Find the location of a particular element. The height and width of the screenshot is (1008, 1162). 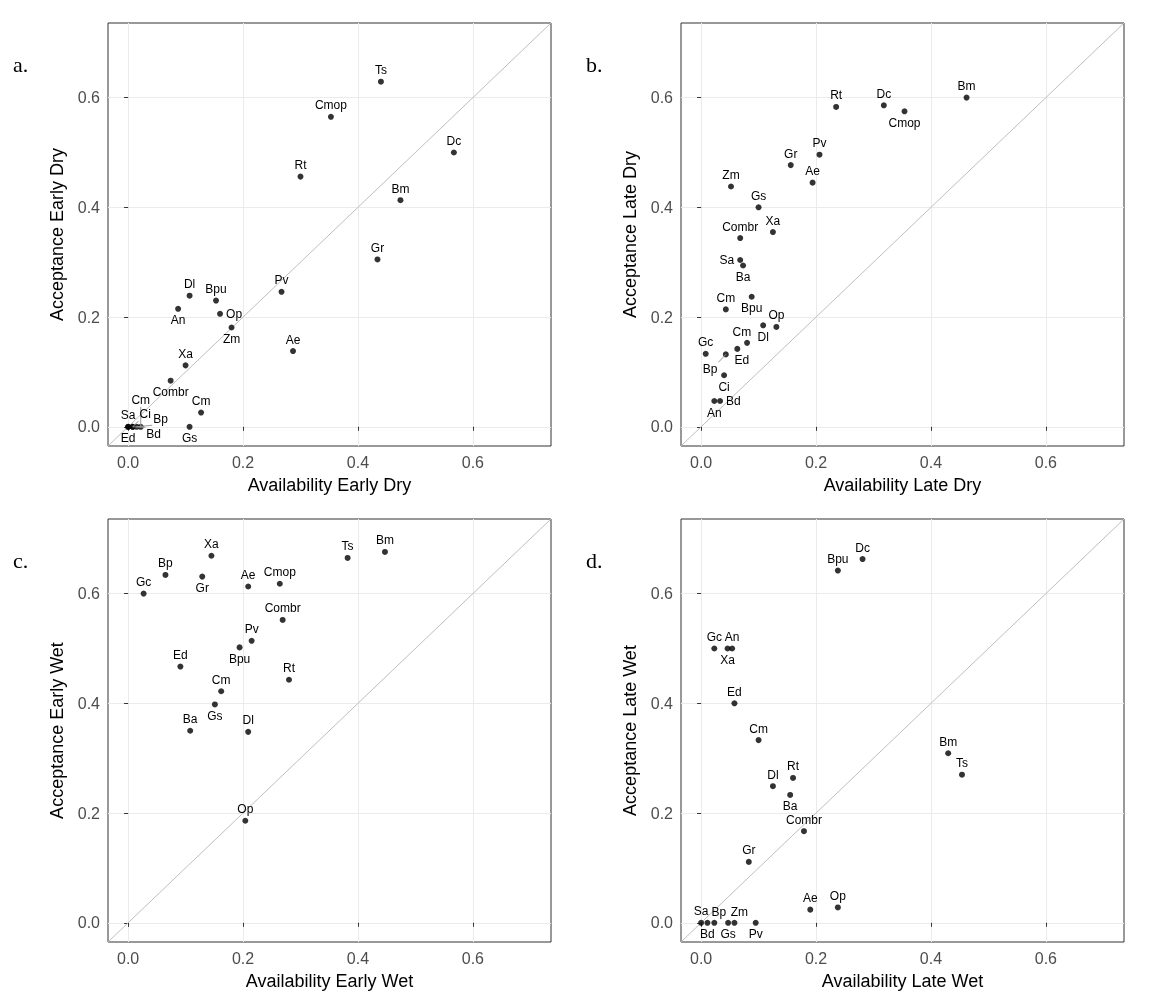

annotation: Ci is located at coordinates (724, 386).